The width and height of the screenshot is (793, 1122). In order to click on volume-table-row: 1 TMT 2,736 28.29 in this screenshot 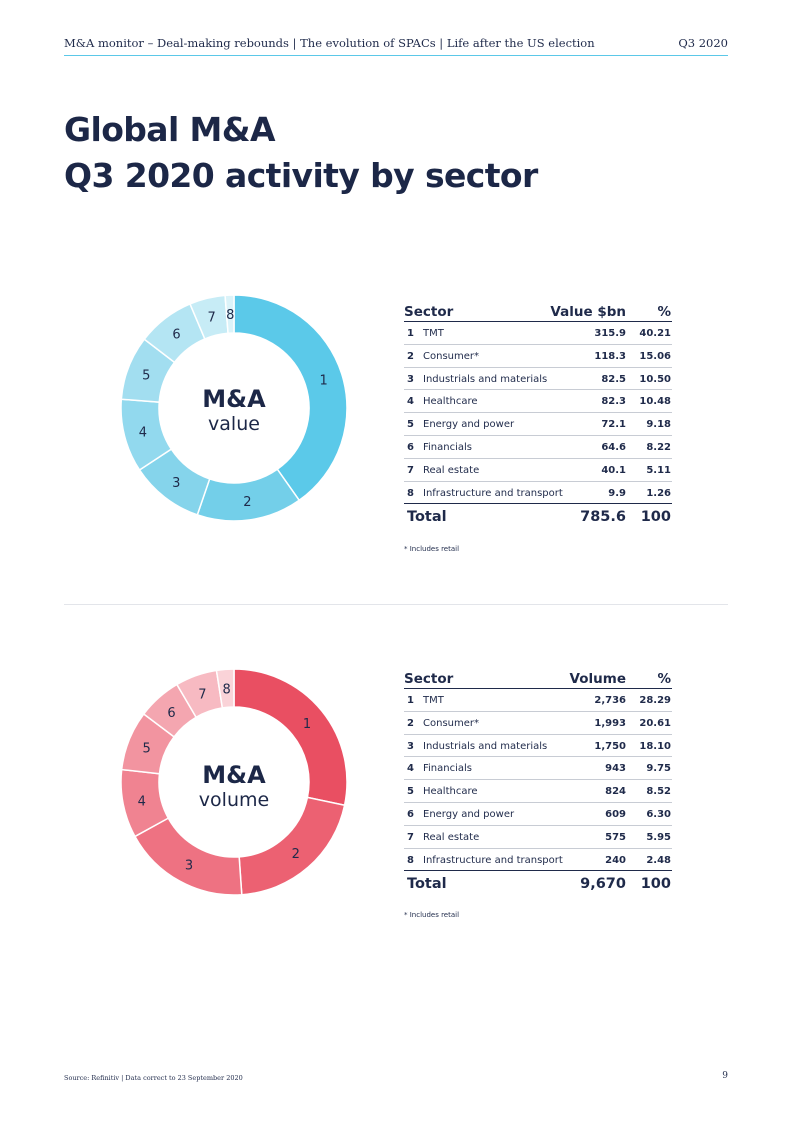, I will do `click(538, 700)`.